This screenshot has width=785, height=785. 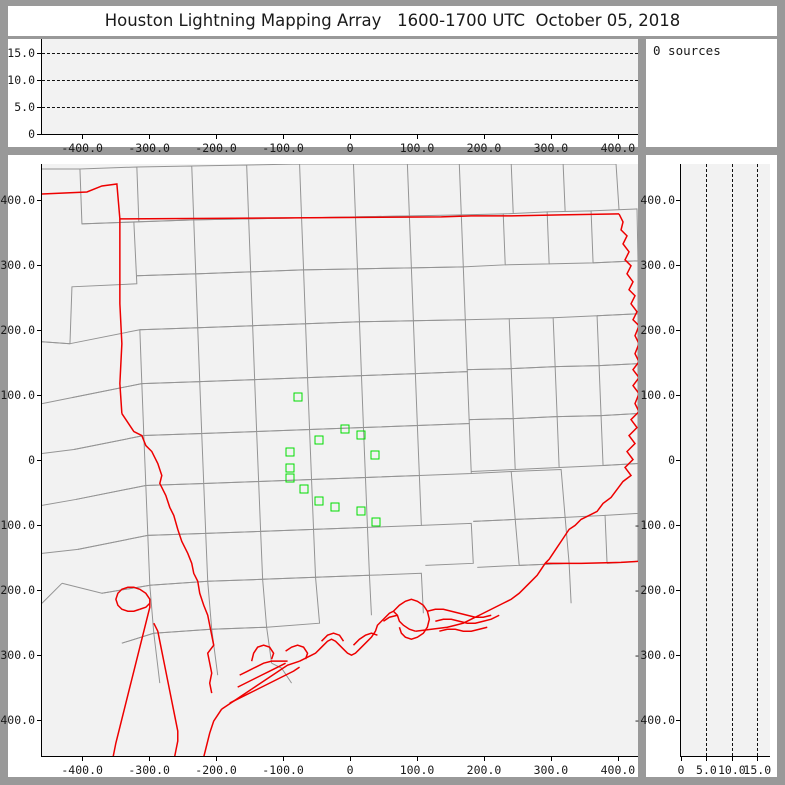 What do you see at coordinates (657, 264) in the screenshot?
I see `rytick-label-300: 300.0` at bounding box center [657, 264].